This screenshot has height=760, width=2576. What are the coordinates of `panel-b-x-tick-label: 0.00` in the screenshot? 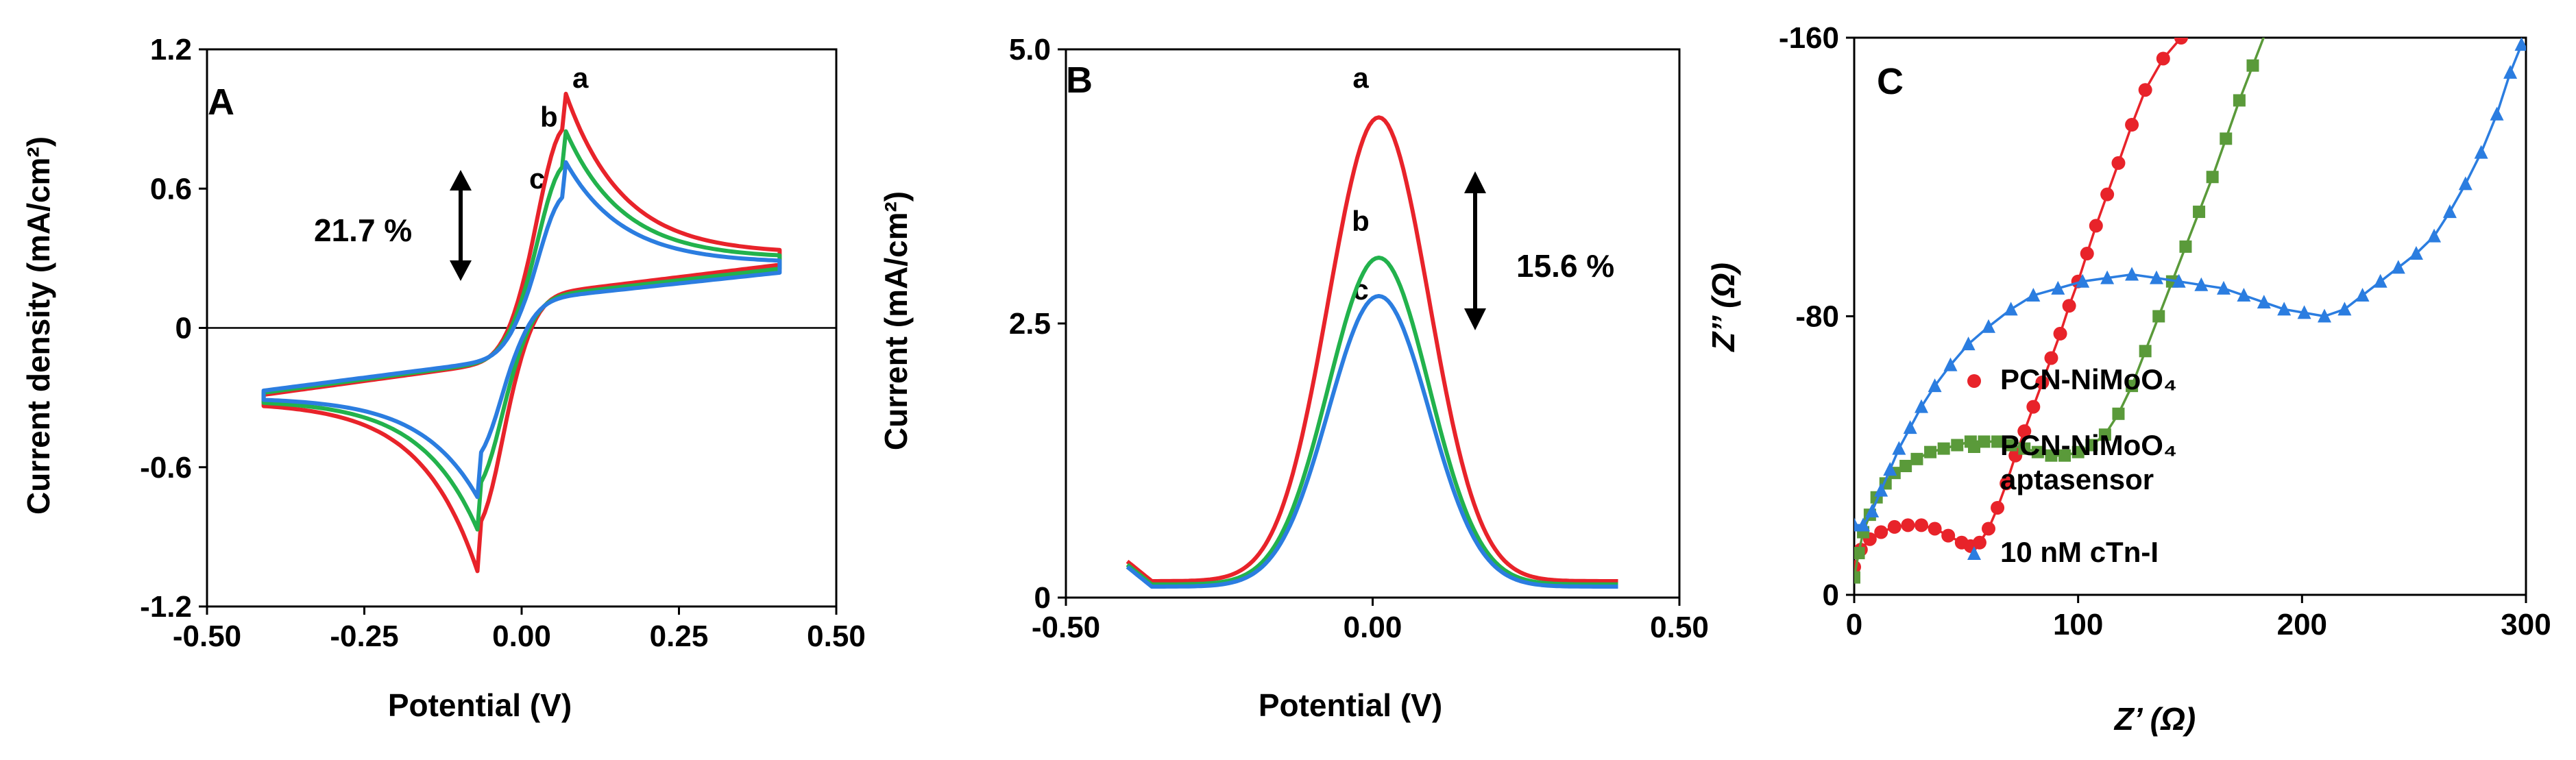 It's located at (1373, 627).